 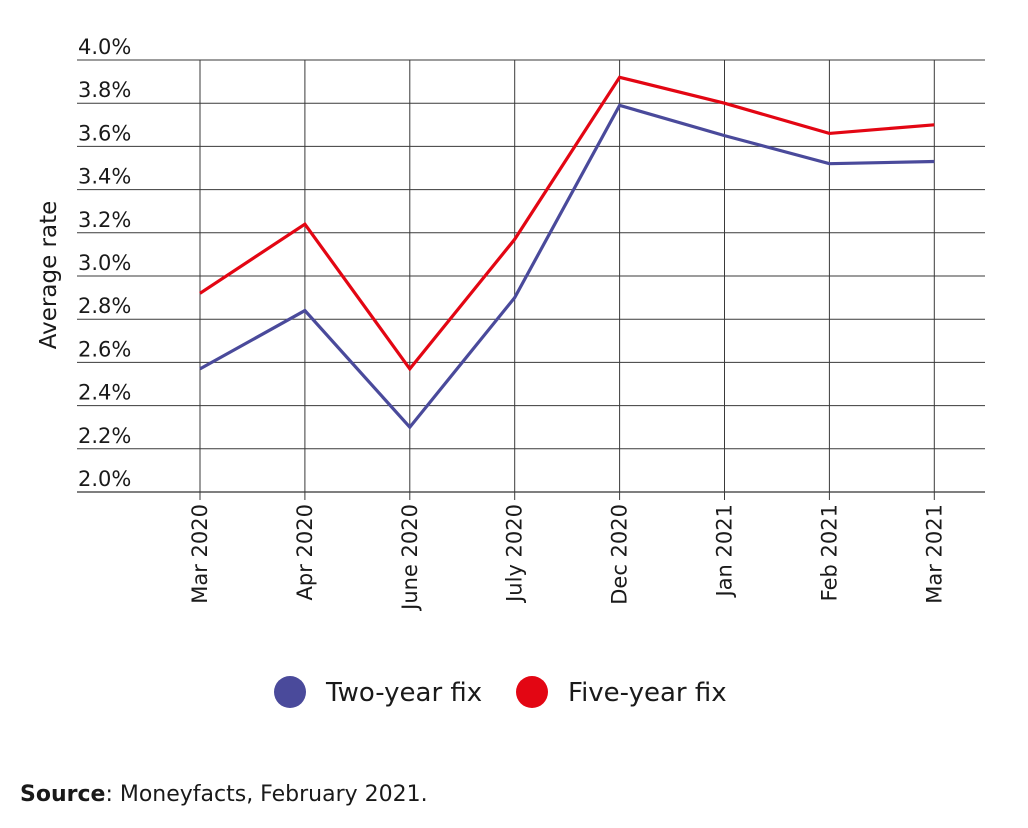 I want to click on x-tick-label: Apr 2020, so click(x=305, y=552).